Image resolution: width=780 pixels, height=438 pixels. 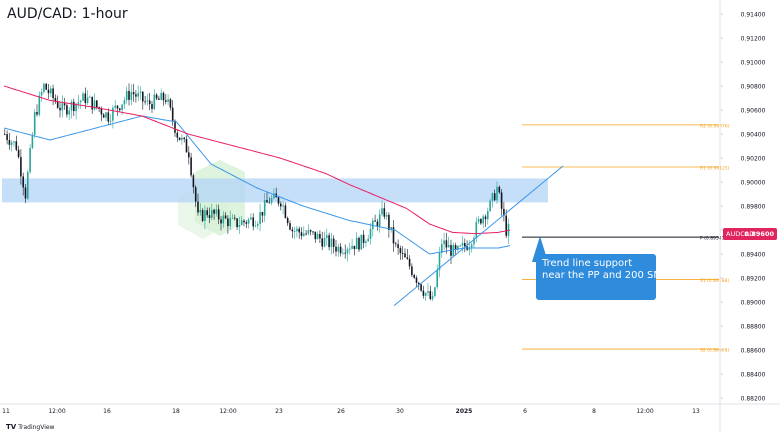 What do you see at coordinates (464, 411) in the screenshot?
I see `x-tick-label: 2025` at bounding box center [464, 411].